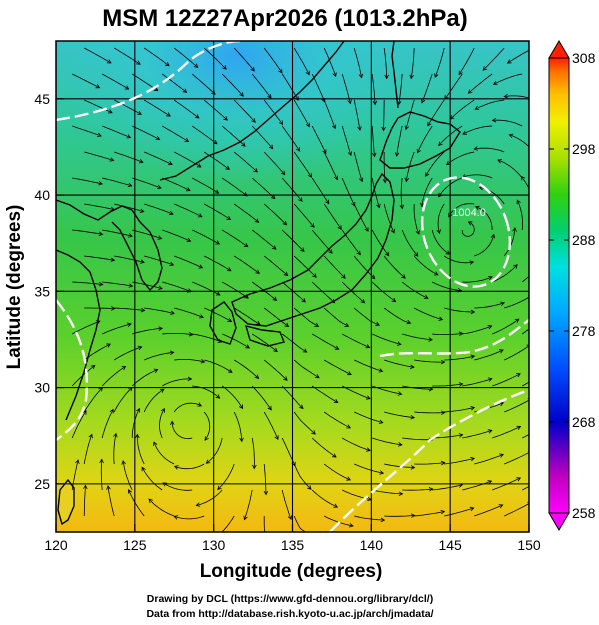 Image resolution: width=599 pixels, height=625 pixels. What do you see at coordinates (395, 75) in the screenshot?
I see `sakhalin-coastline` at bounding box center [395, 75].